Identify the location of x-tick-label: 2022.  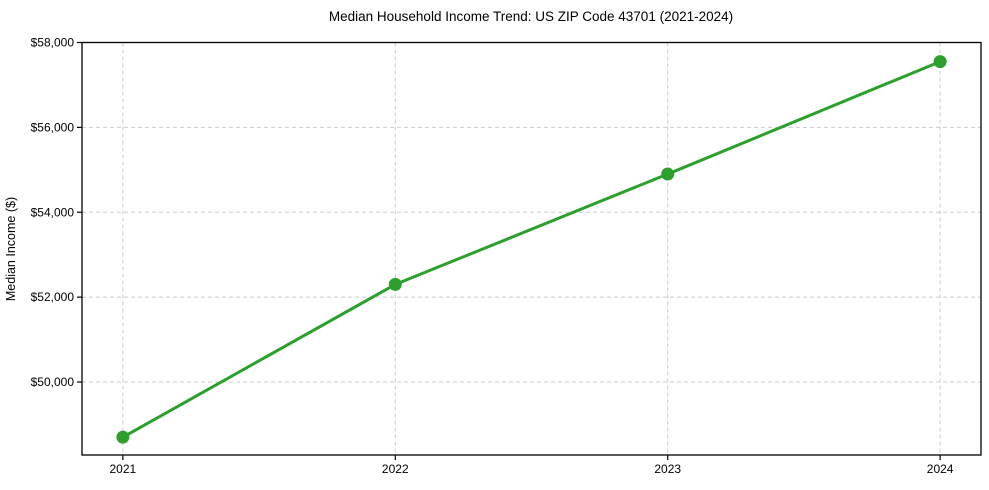
(395, 469).